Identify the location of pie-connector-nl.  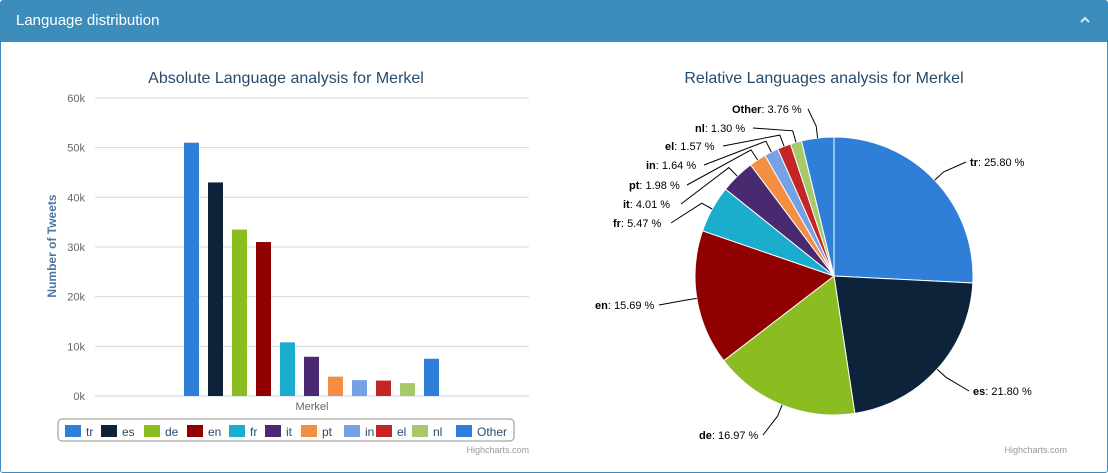
(774, 135).